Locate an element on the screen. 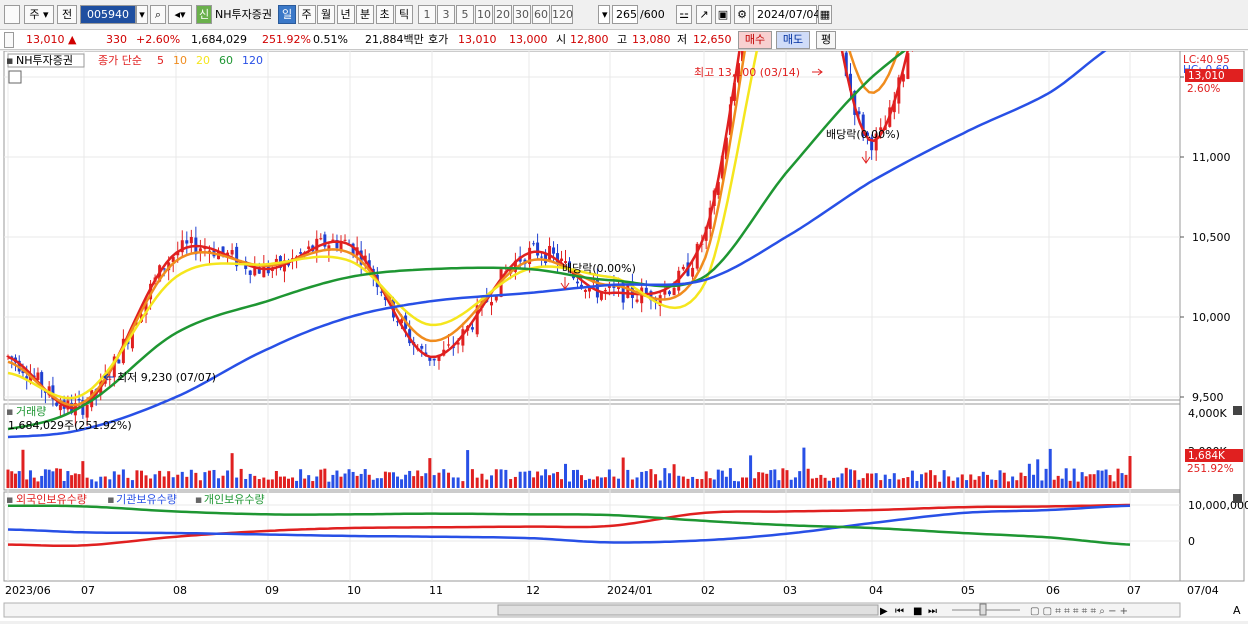 The image size is (1248, 624). volume-close-icon is located at coordinates (1237, 410).